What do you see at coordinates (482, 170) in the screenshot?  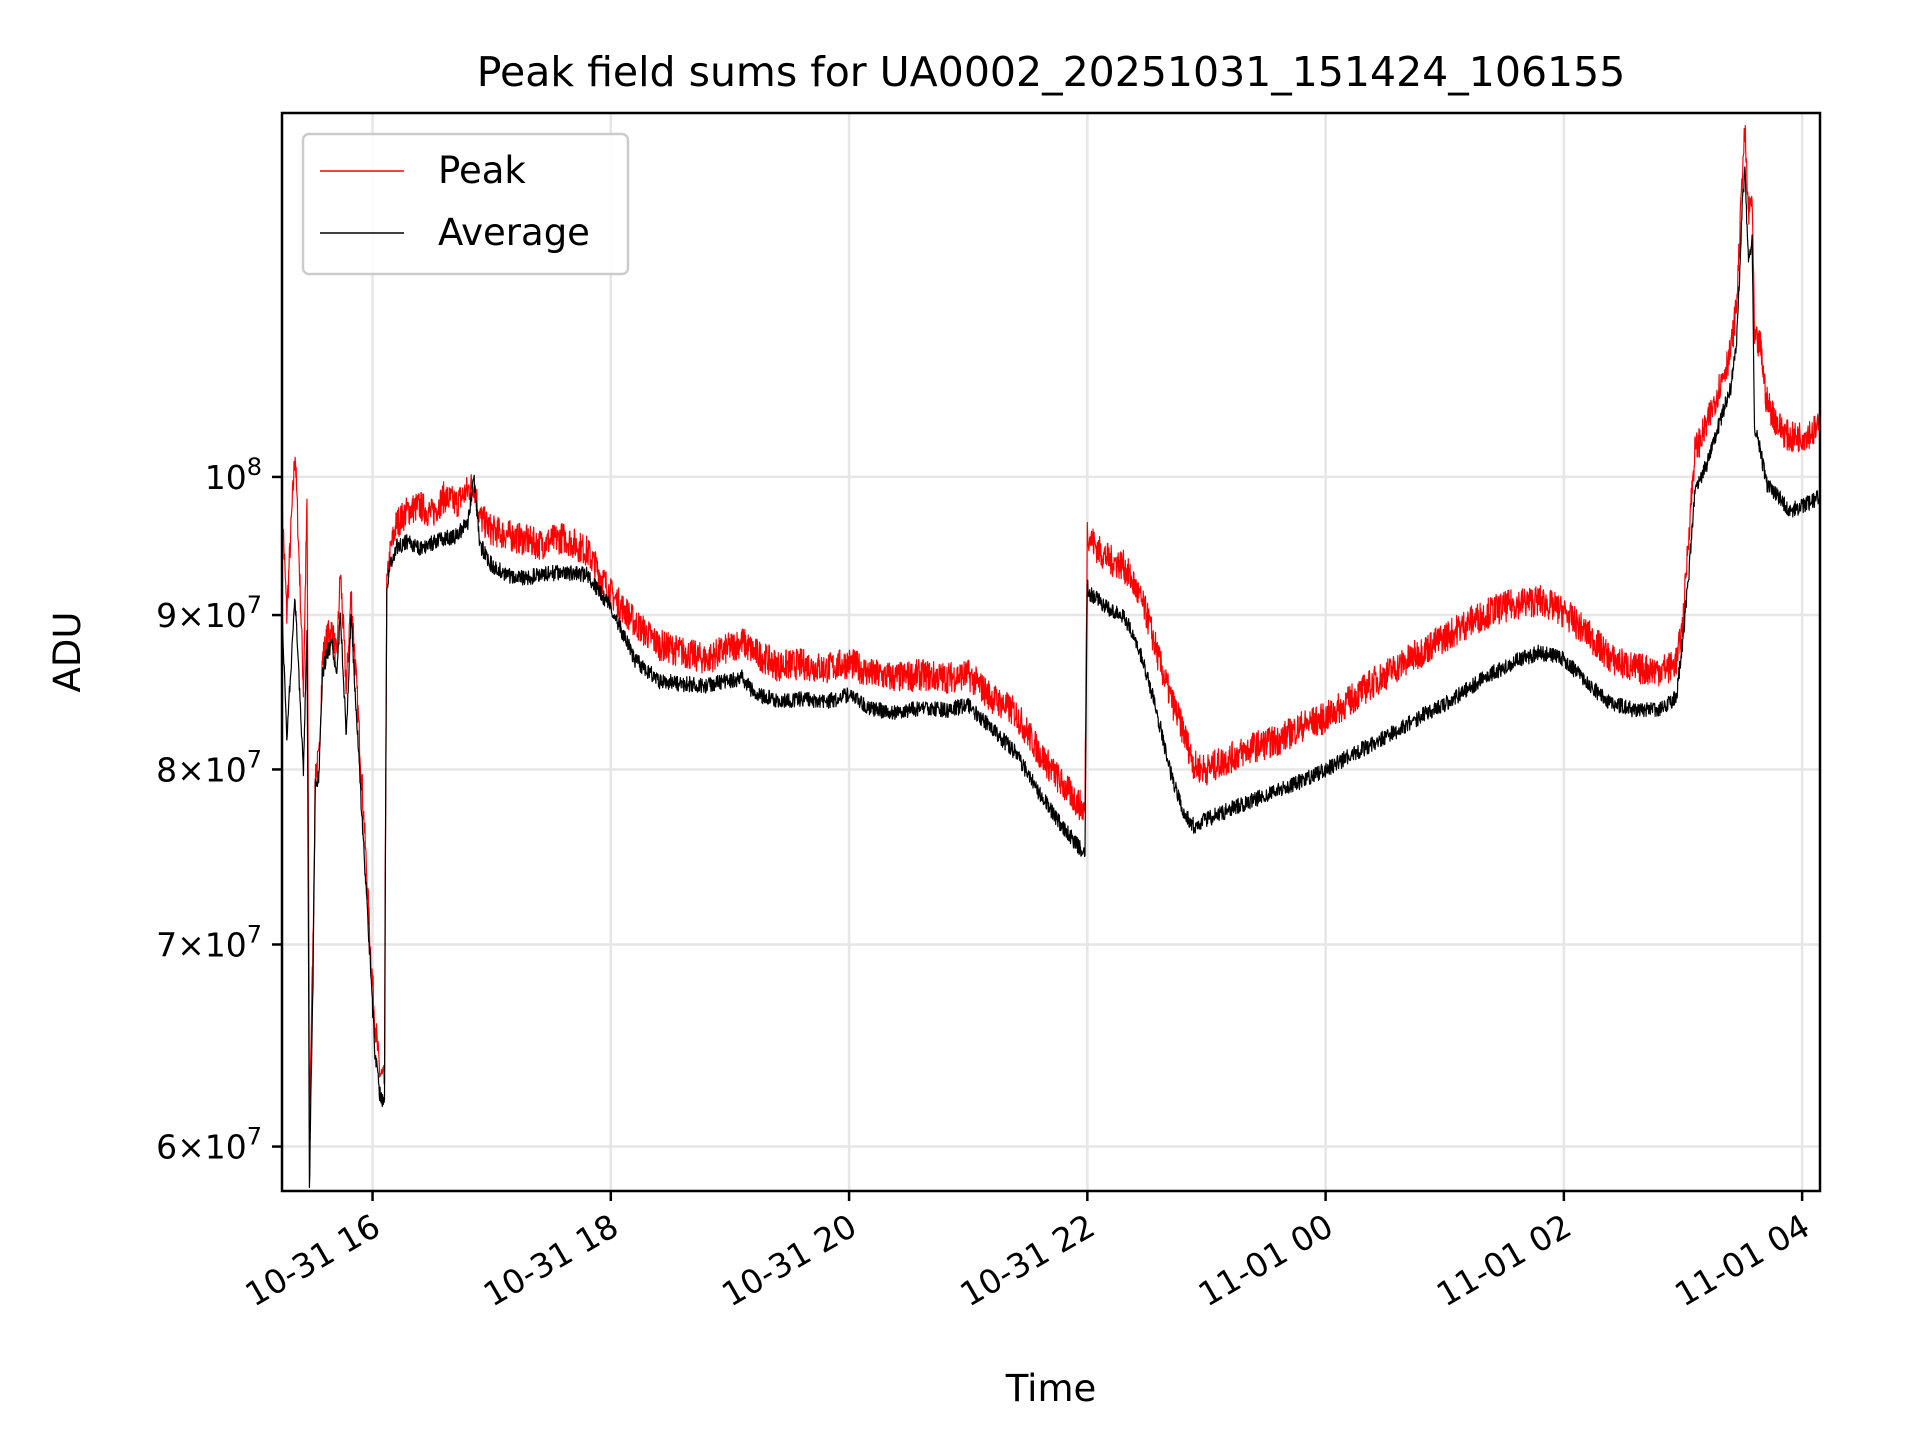 I see `legend-label-peak: Peak` at bounding box center [482, 170].